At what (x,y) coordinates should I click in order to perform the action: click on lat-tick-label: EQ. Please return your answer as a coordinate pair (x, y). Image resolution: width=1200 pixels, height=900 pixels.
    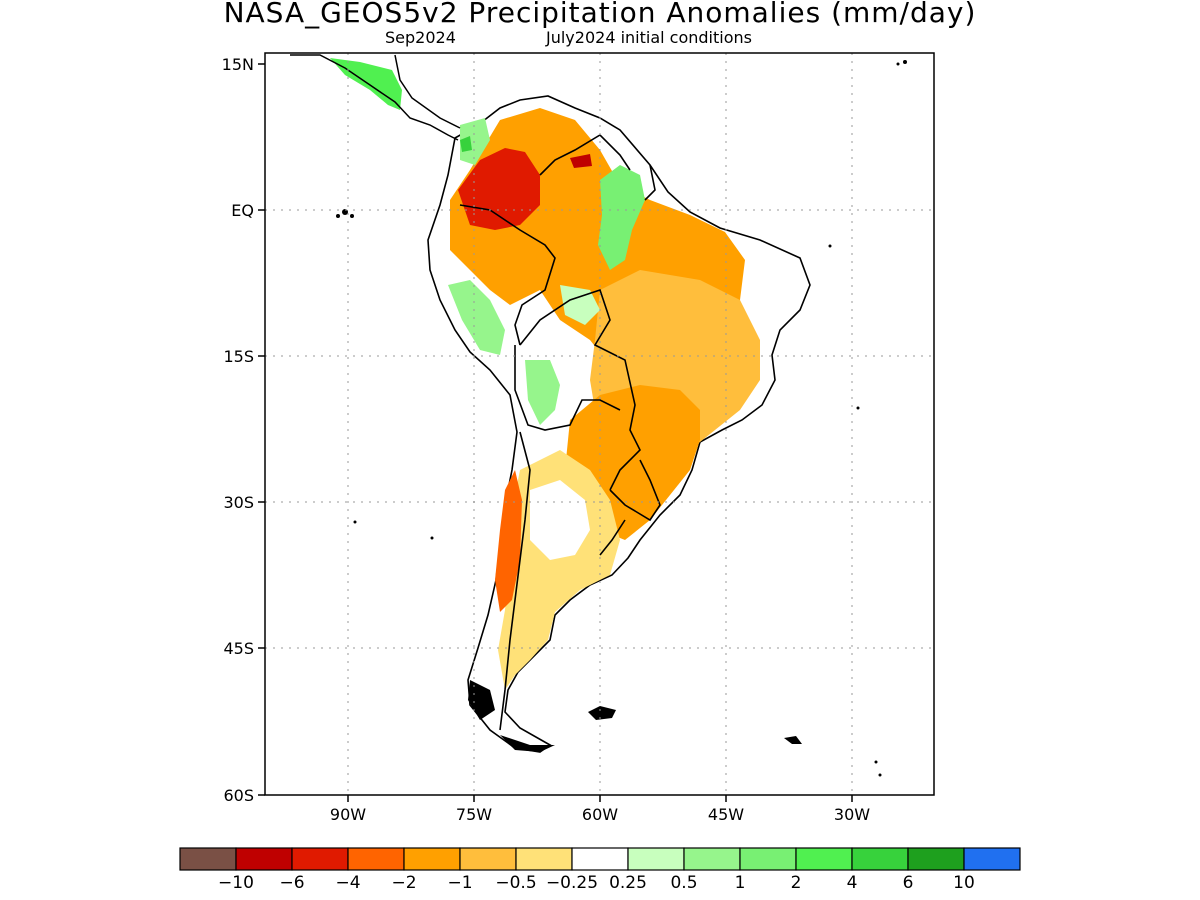
    Looking at the image, I should click on (242, 210).